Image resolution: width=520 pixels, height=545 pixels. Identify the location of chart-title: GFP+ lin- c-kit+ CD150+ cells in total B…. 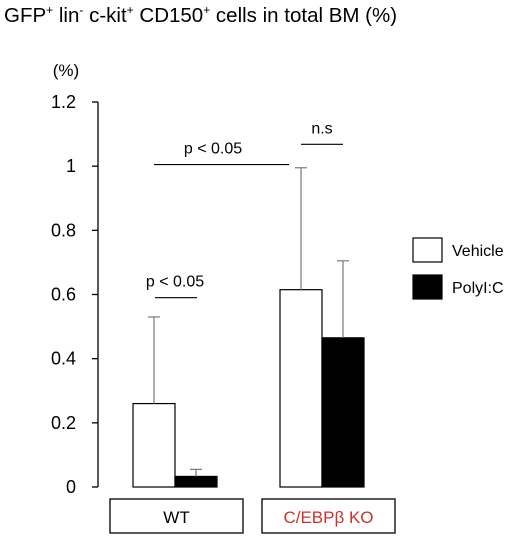
(200, 16).